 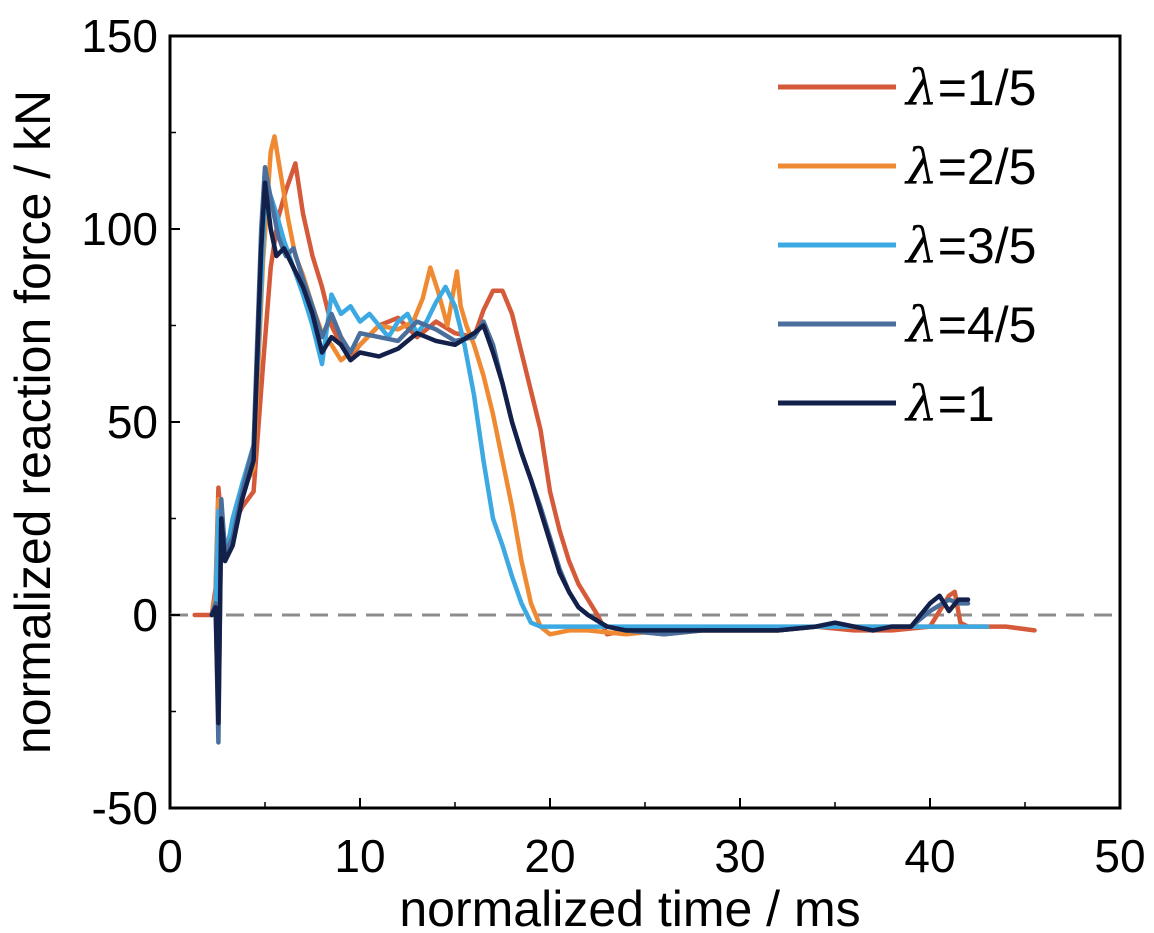 What do you see at coordinates (359, 856) in the screenshot?
I see `x-tick-label: 10` at bounding box center [359, 856].